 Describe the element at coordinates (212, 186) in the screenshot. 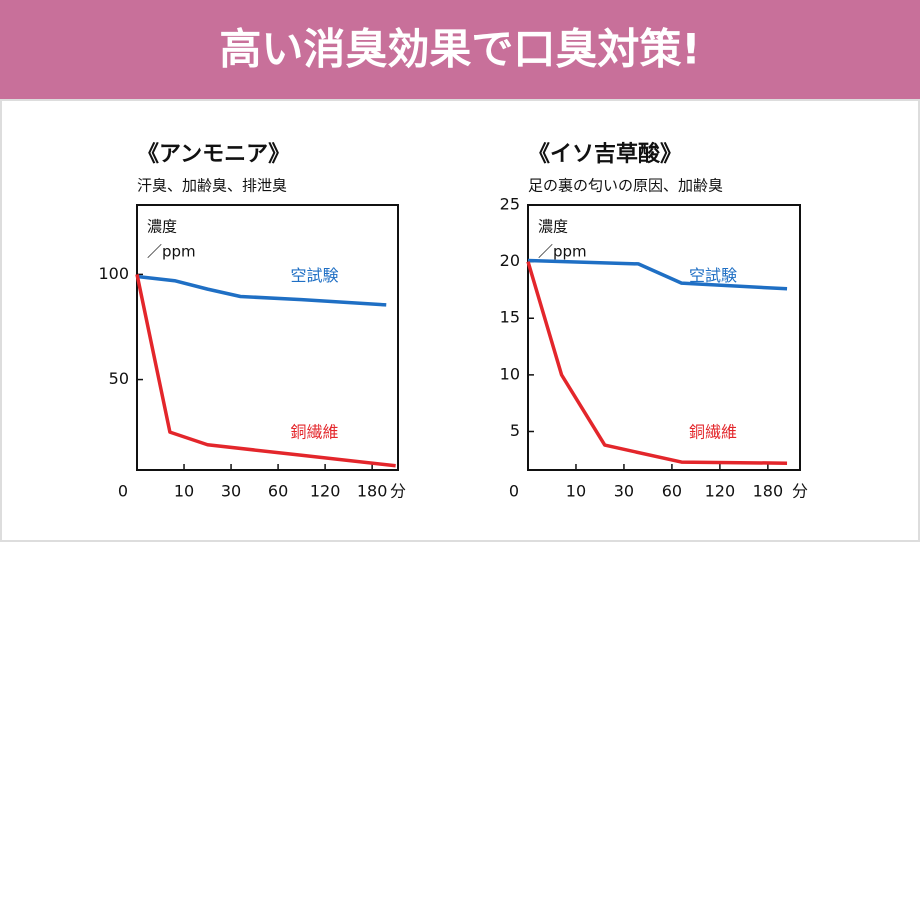

I see `chart-subtitle: 汗臭、加齢臭、排泄臭` at that location.